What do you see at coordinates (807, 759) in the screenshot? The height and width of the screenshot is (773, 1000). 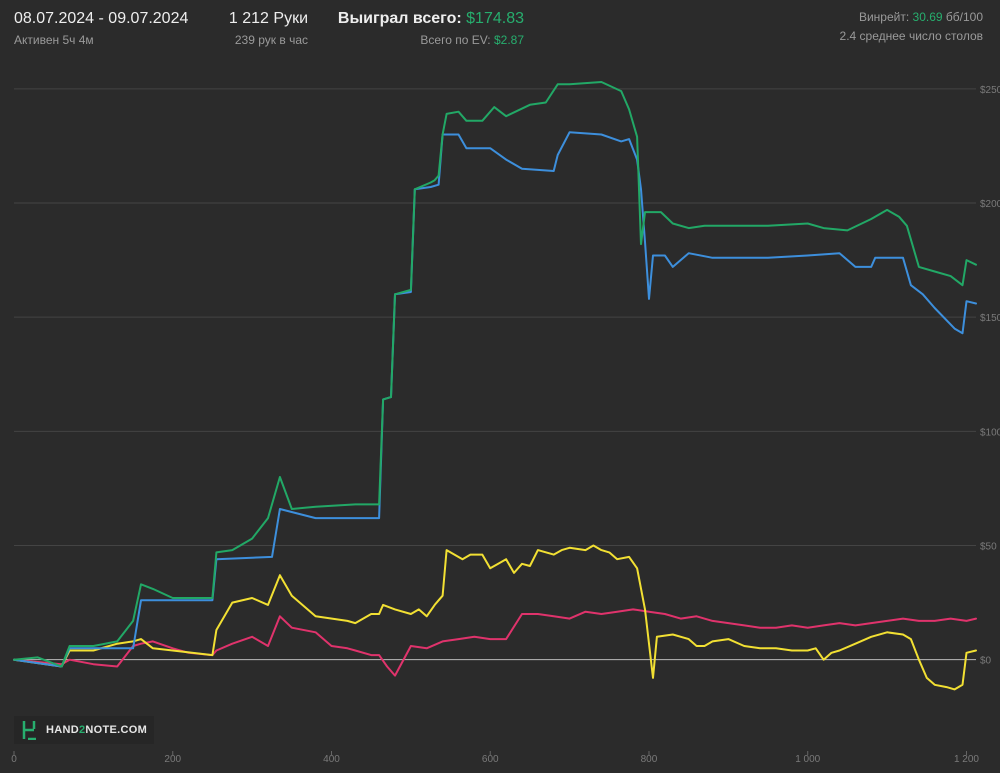 I see `x-tick-label: 1 000` at bounding box center [807, 759].